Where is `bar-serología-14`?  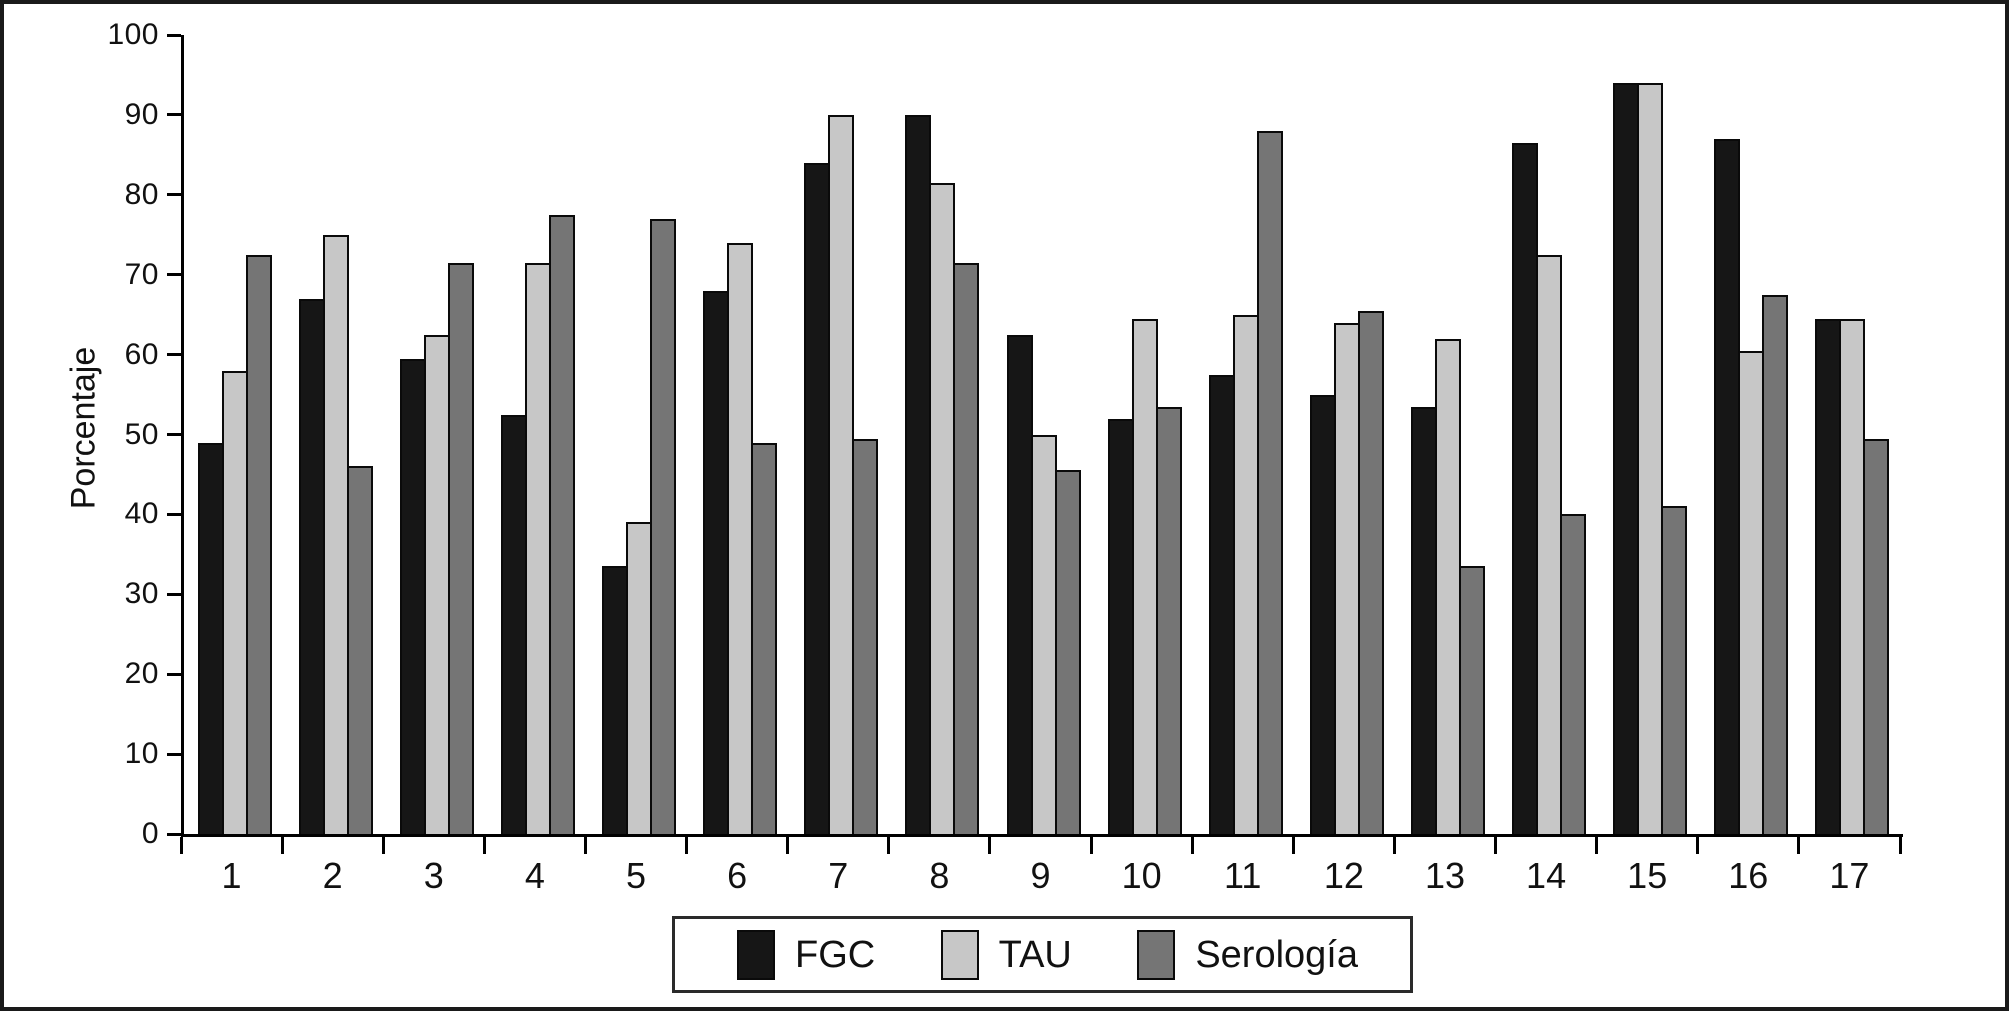 bar-serología-14 is located at coordinates (1573, 674).